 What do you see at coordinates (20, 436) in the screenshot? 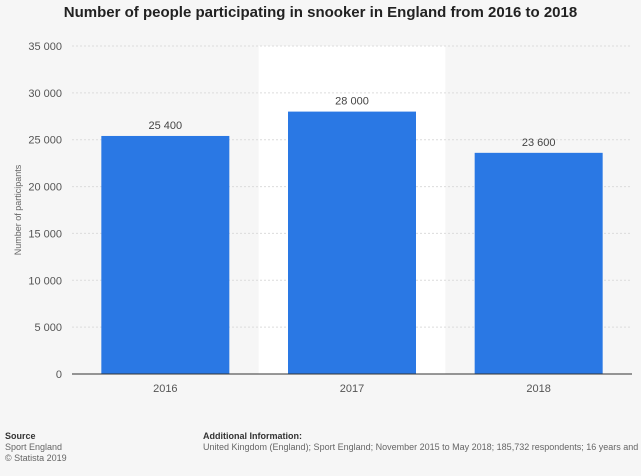
I see `source-heading: Source` at bounding box center [20, 436].